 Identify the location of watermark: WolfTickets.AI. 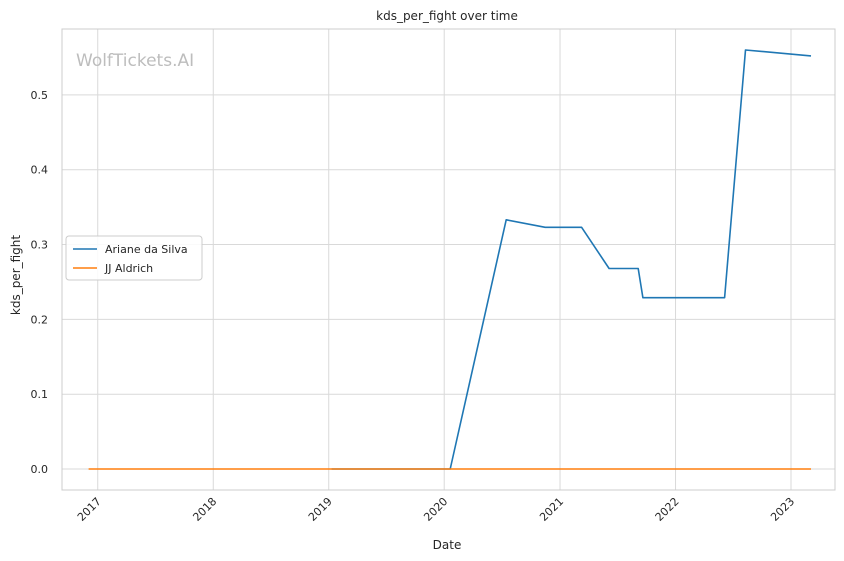
(135, 61).